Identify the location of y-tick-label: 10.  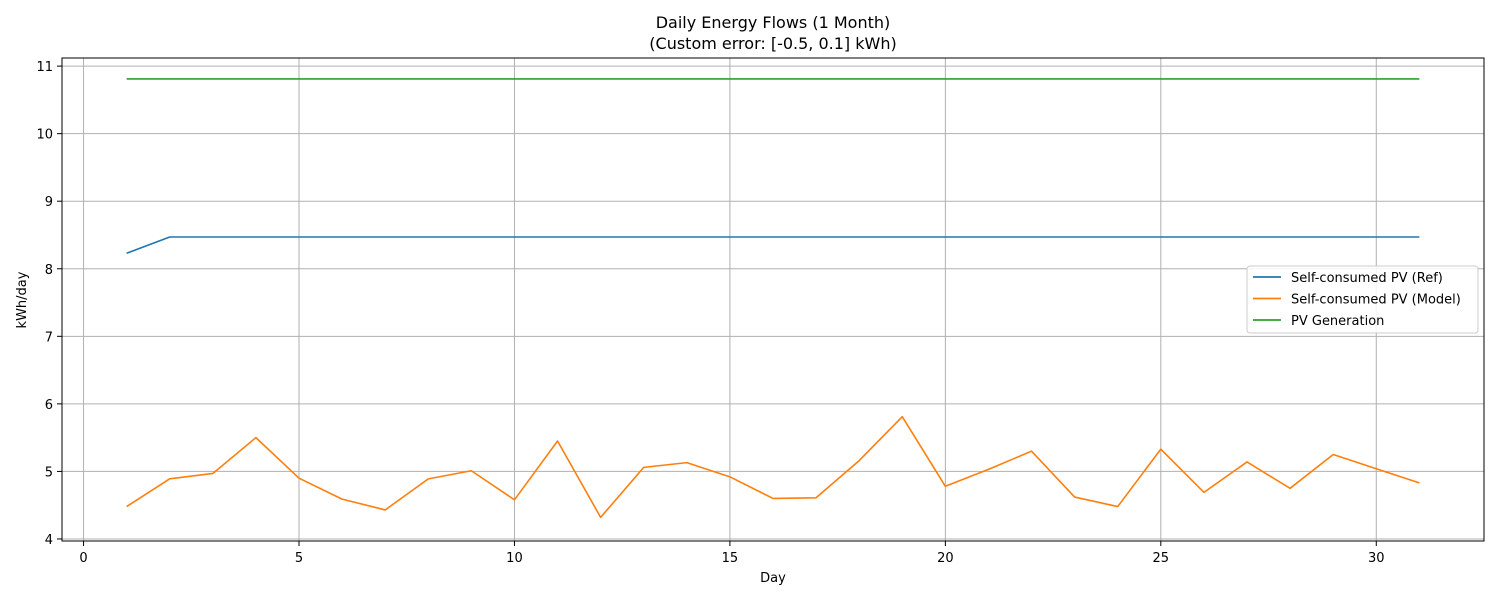
(44, 135).